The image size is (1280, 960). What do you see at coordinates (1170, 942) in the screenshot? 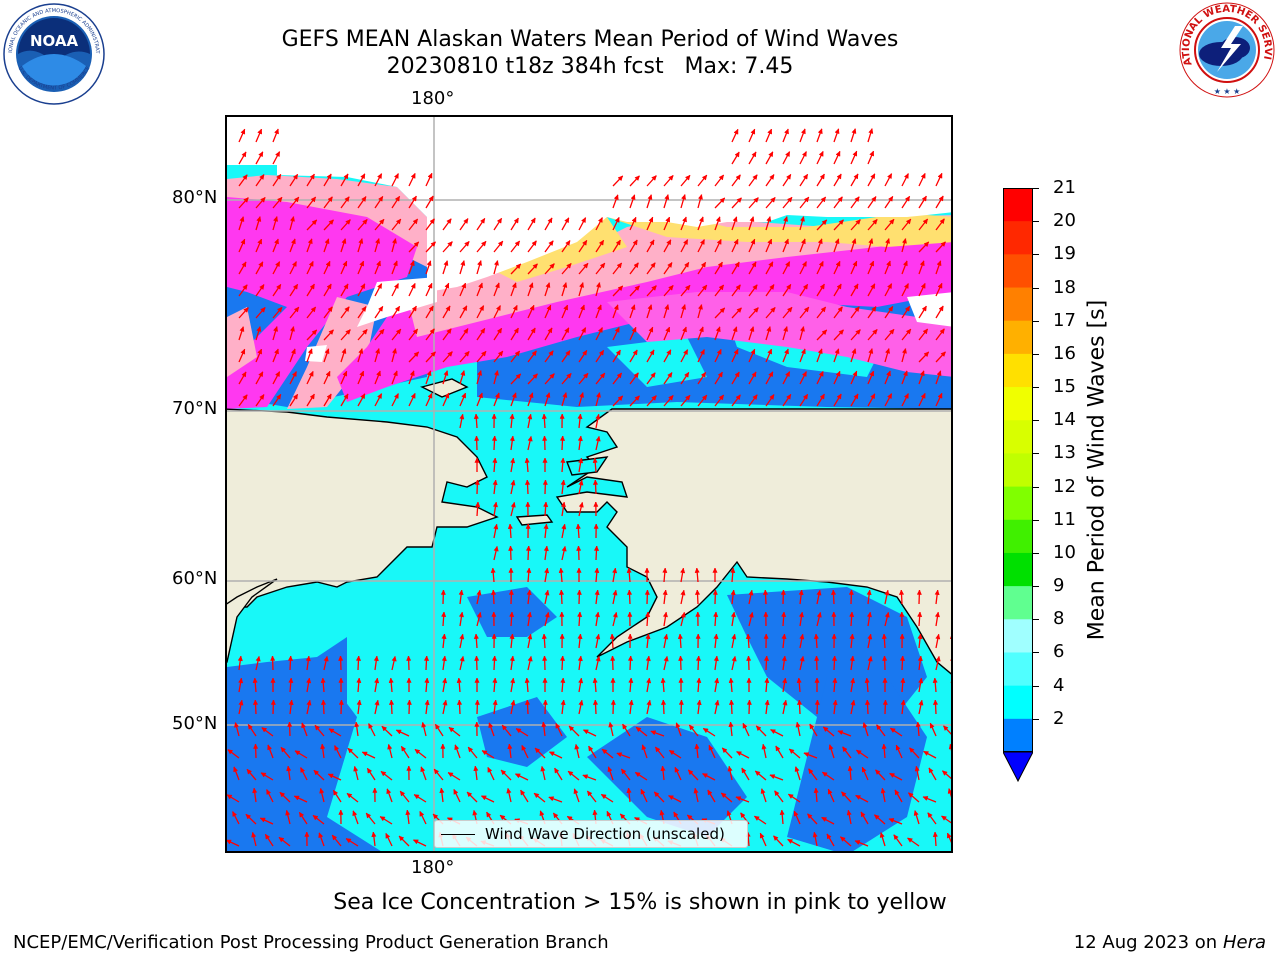
I see `footer-right: 12 Aug 2023 on Hera` at bounding box center [1170, 942].